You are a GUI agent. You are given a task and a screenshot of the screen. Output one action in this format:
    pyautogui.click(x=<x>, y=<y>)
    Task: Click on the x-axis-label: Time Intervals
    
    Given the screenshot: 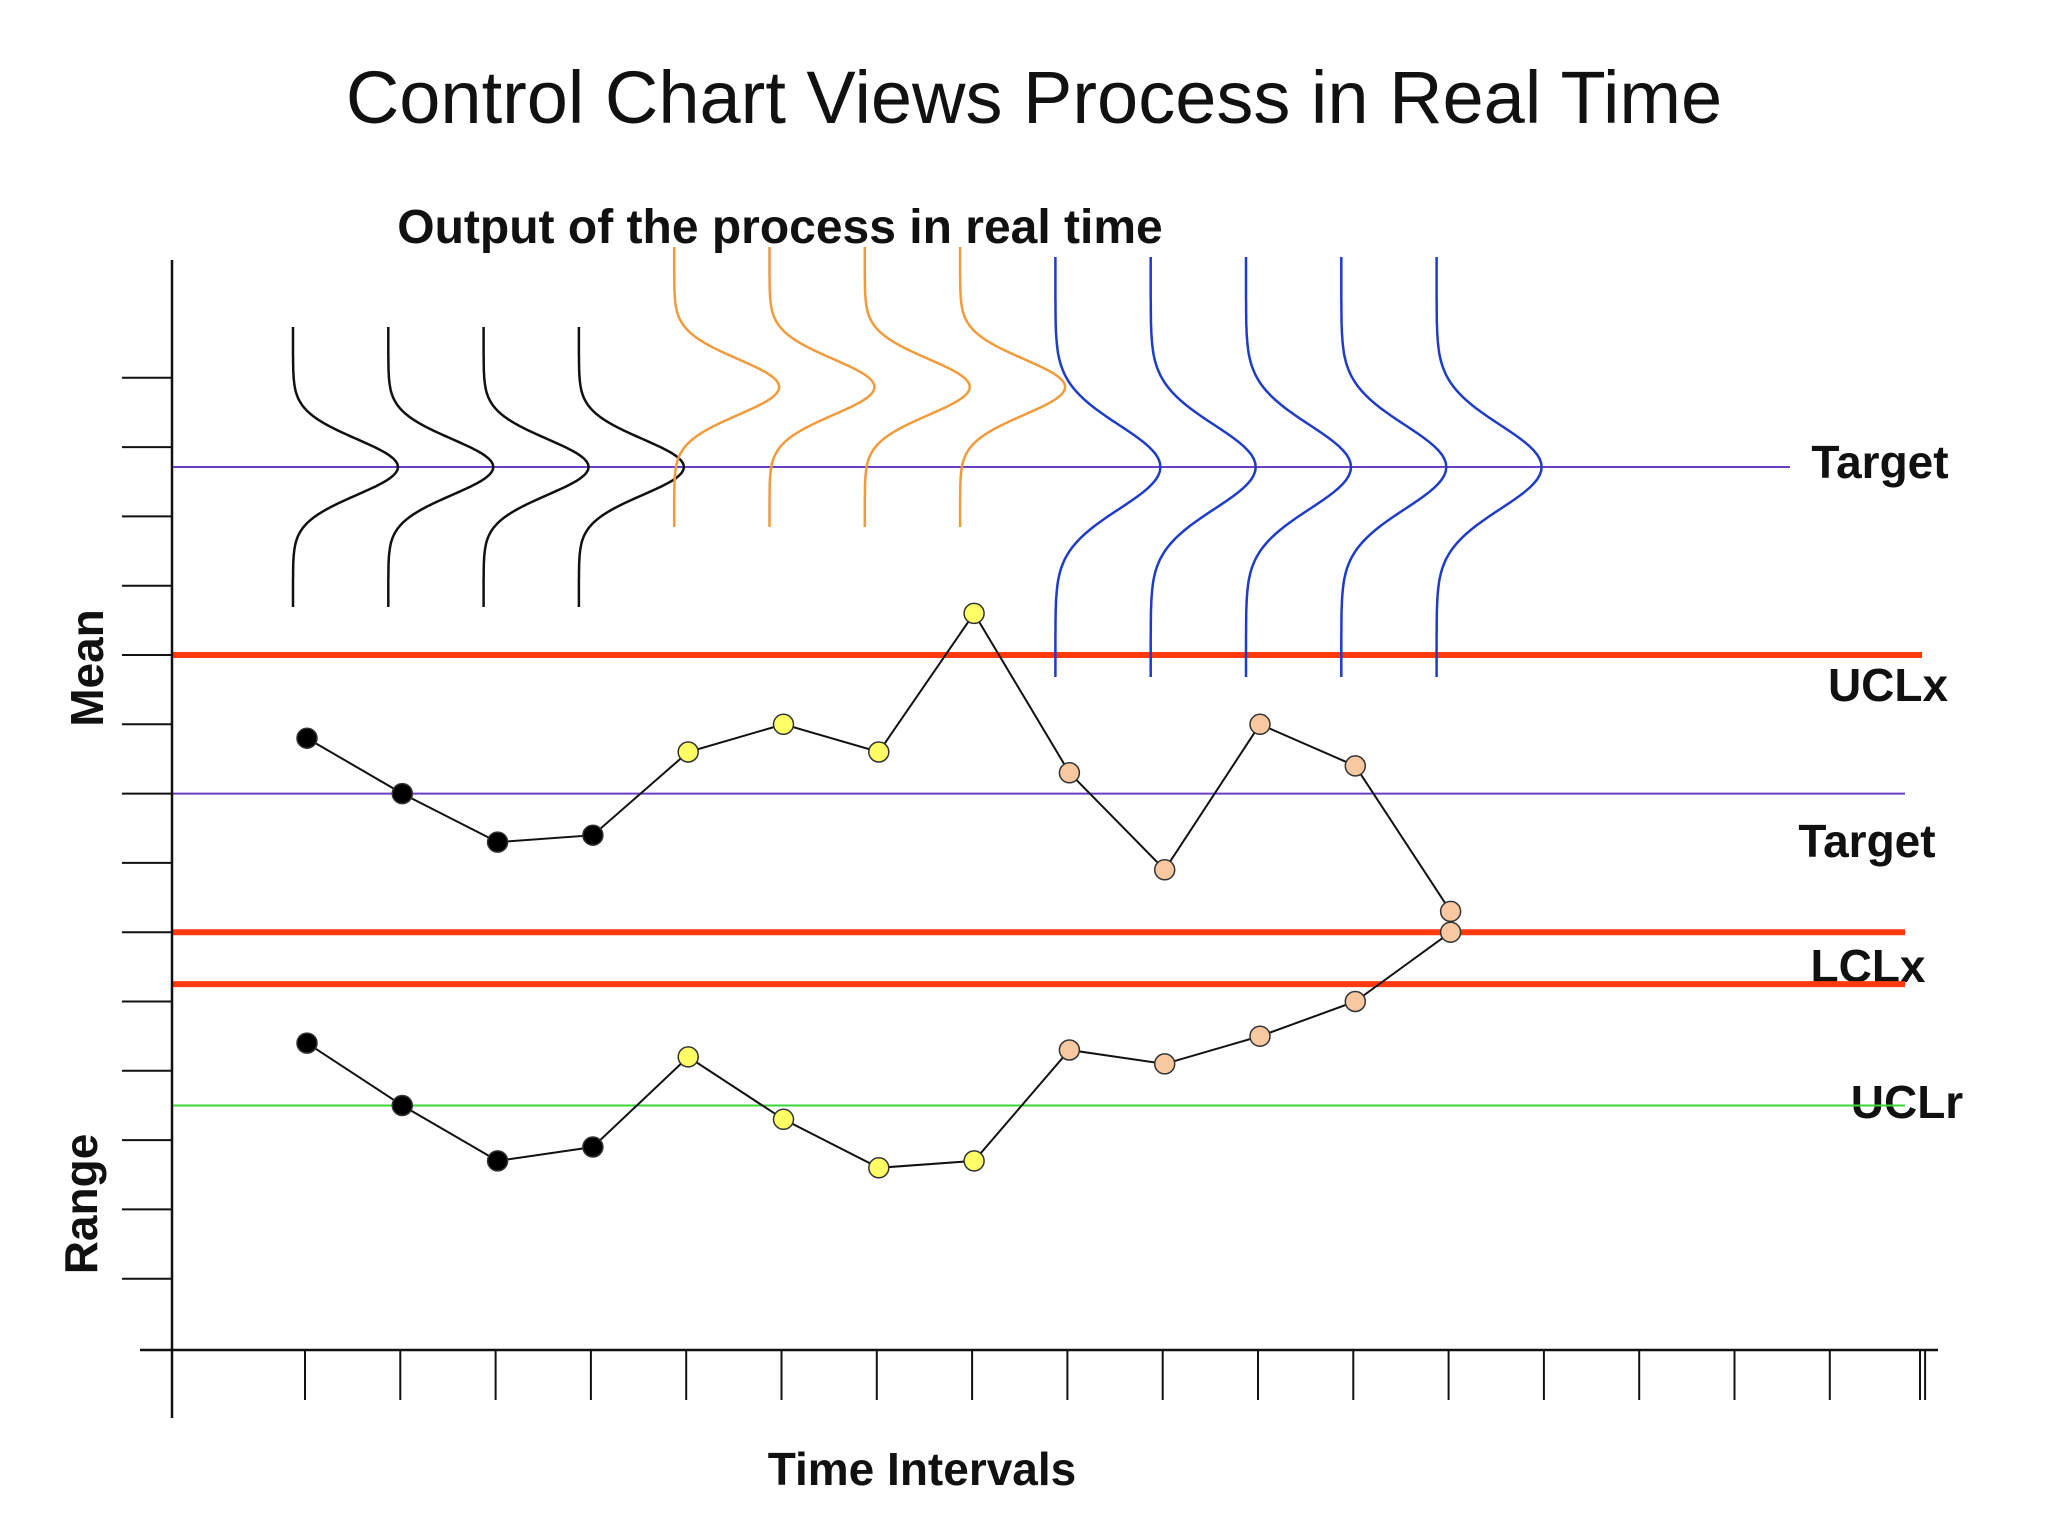 What is the action you would take?
    pyautogui.click(x=922, y=1469)
    